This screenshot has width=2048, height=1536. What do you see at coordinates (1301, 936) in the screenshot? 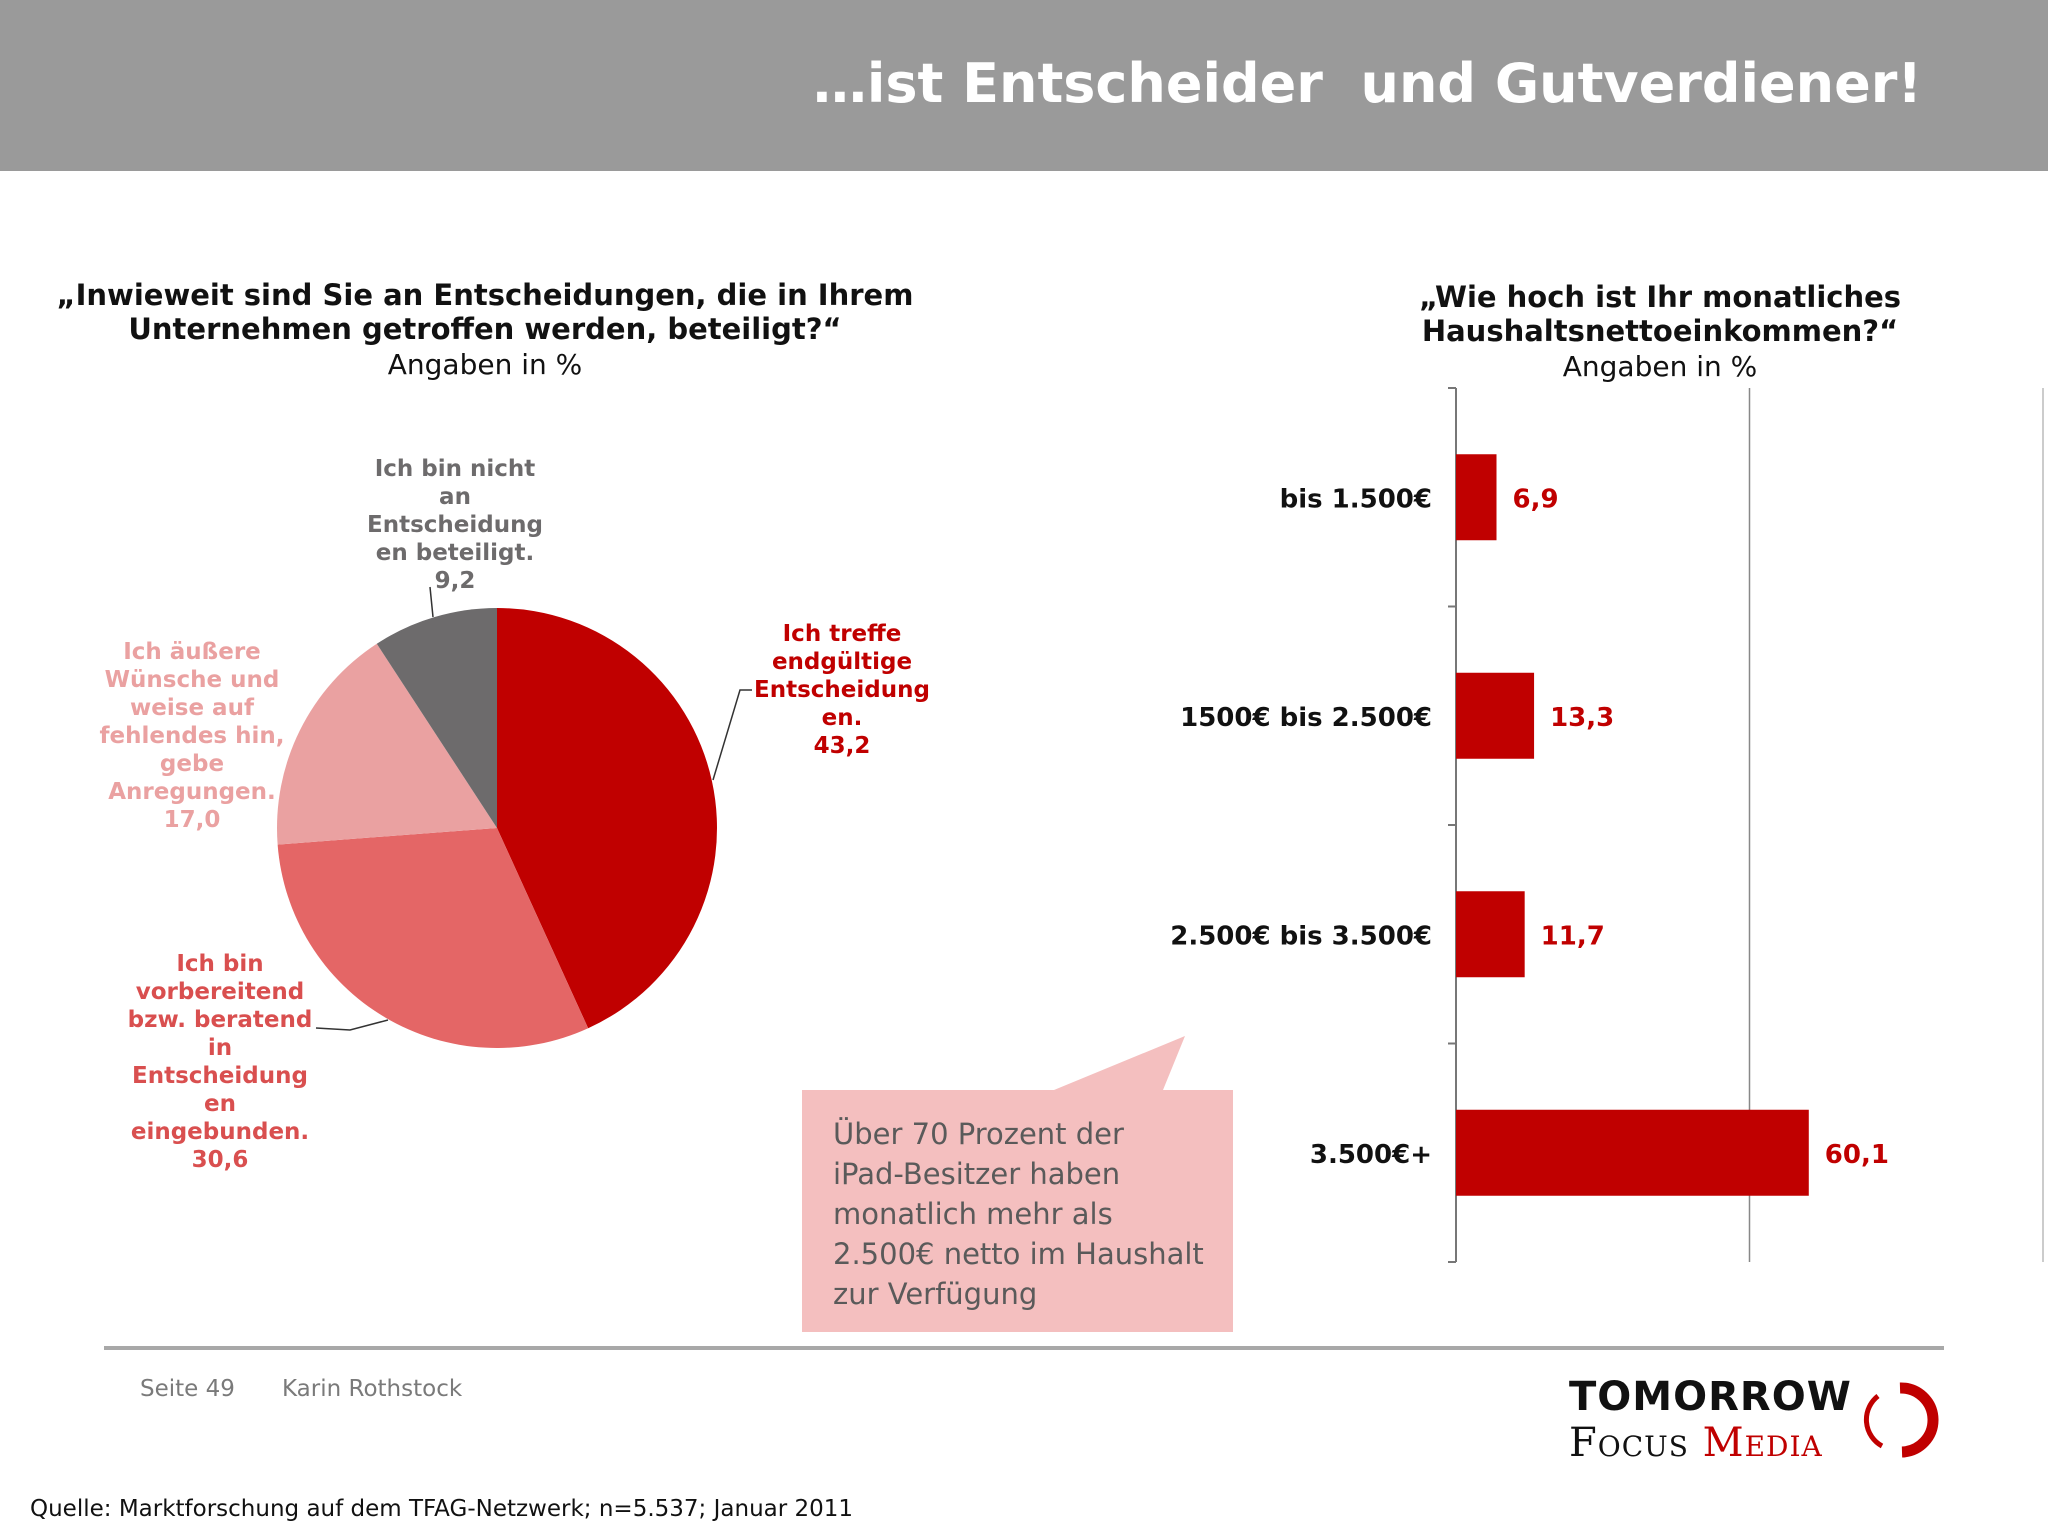
I see `bar-category-label-3: 2.500€ bis 3.500€` at bounding box center [1301, 936].